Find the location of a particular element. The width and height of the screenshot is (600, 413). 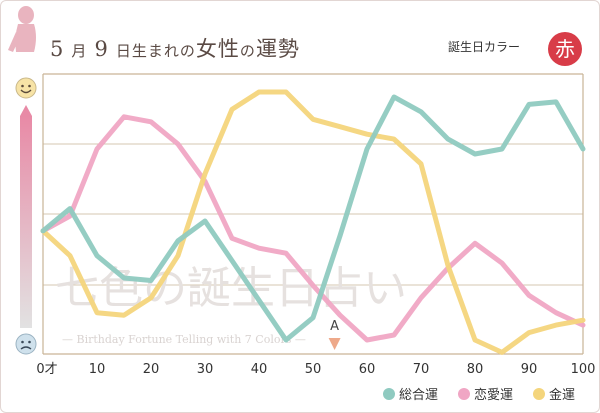

annotation-label: A is located at coordinates (334, 326).